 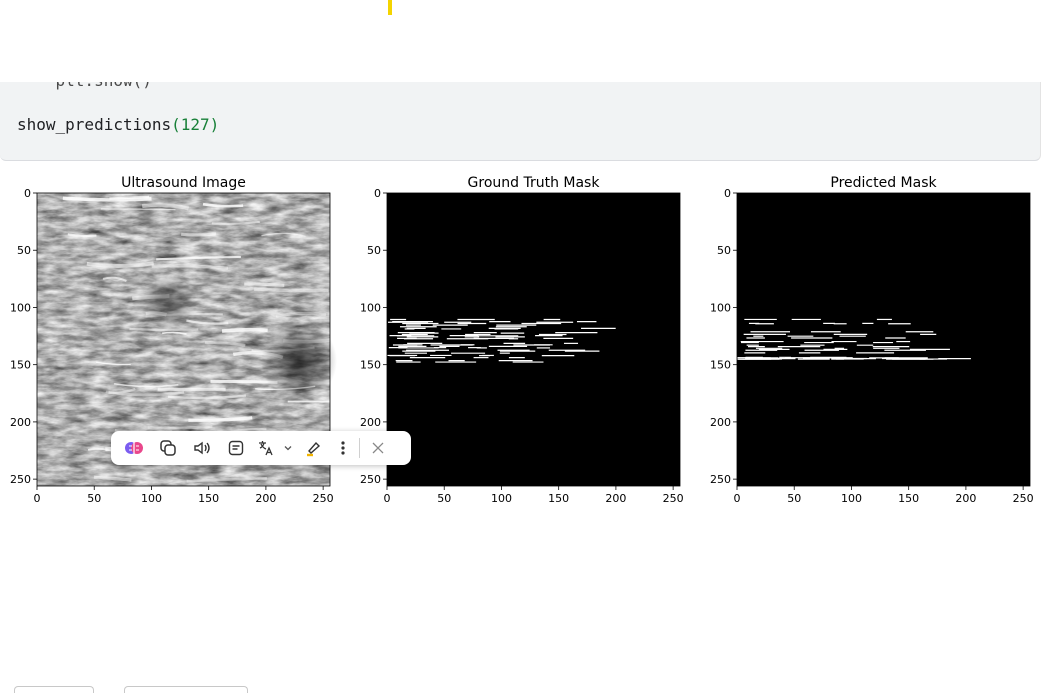 I want to click on translate-icon, so click(x=266, y=448).